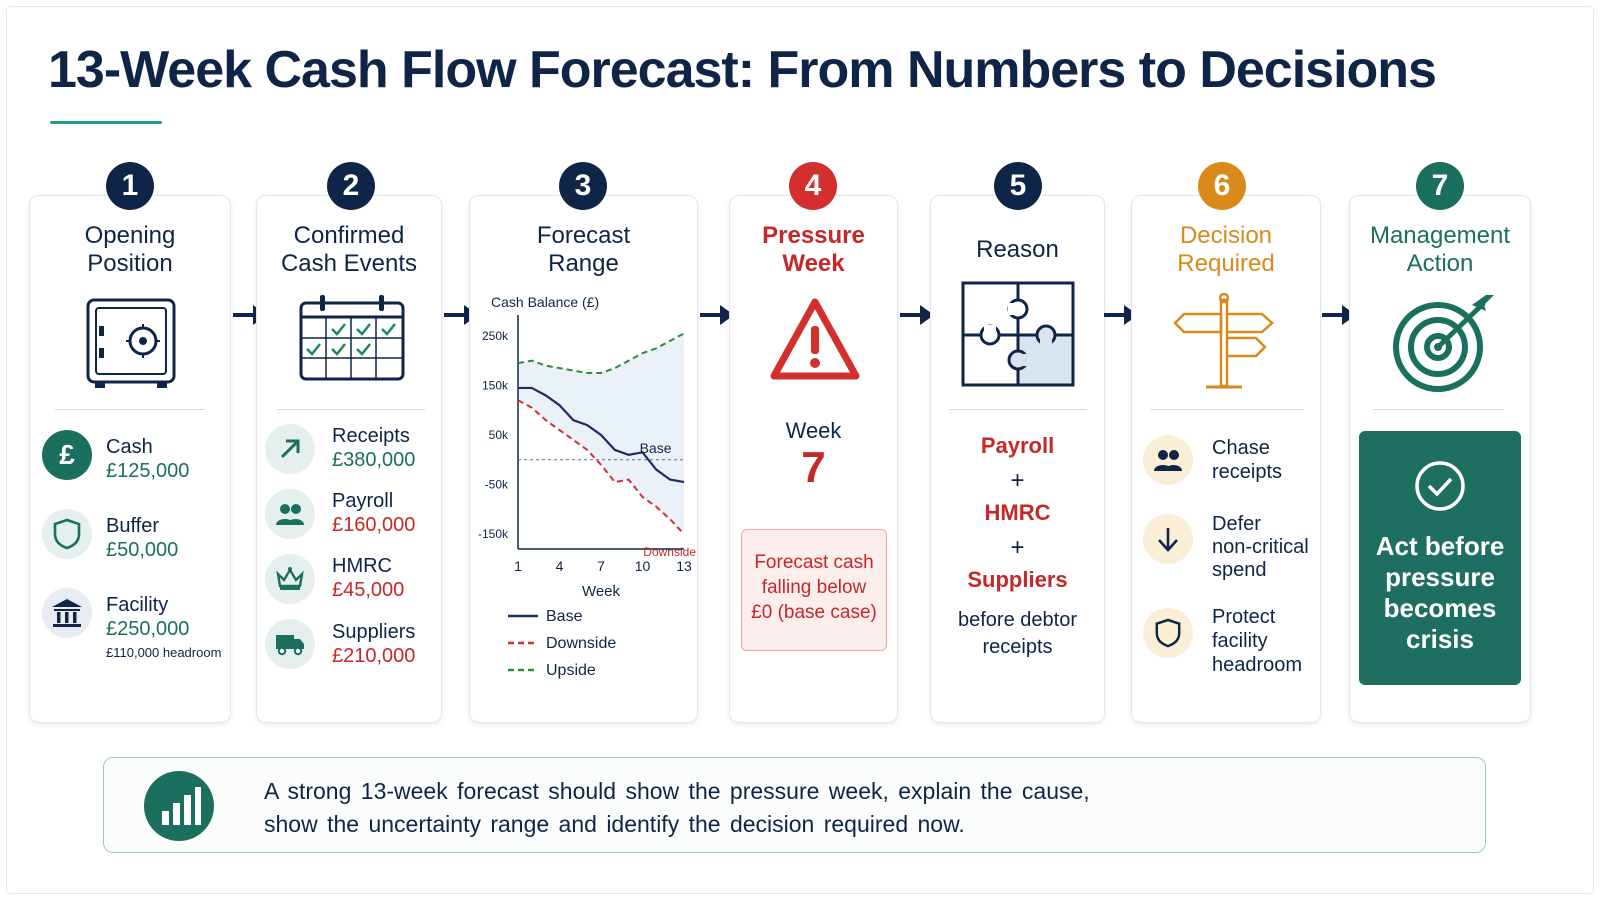 The height and width of the screenshot is (900, 1600). Describe the element at coordinates (130, 186) in the screenshot. I see `step-number: 1` at that location.